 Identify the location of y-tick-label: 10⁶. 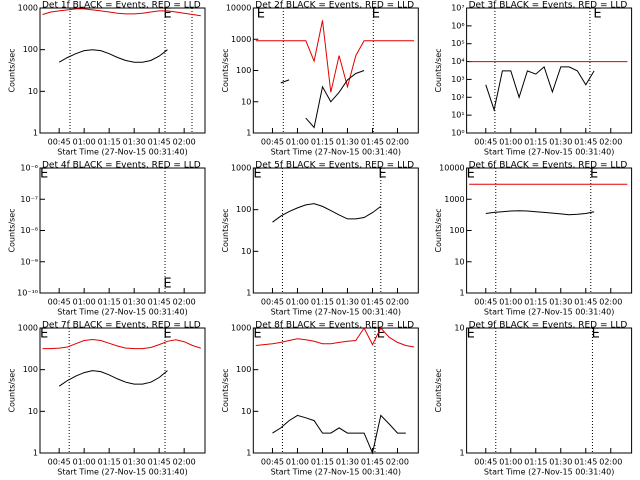
(457, 25).